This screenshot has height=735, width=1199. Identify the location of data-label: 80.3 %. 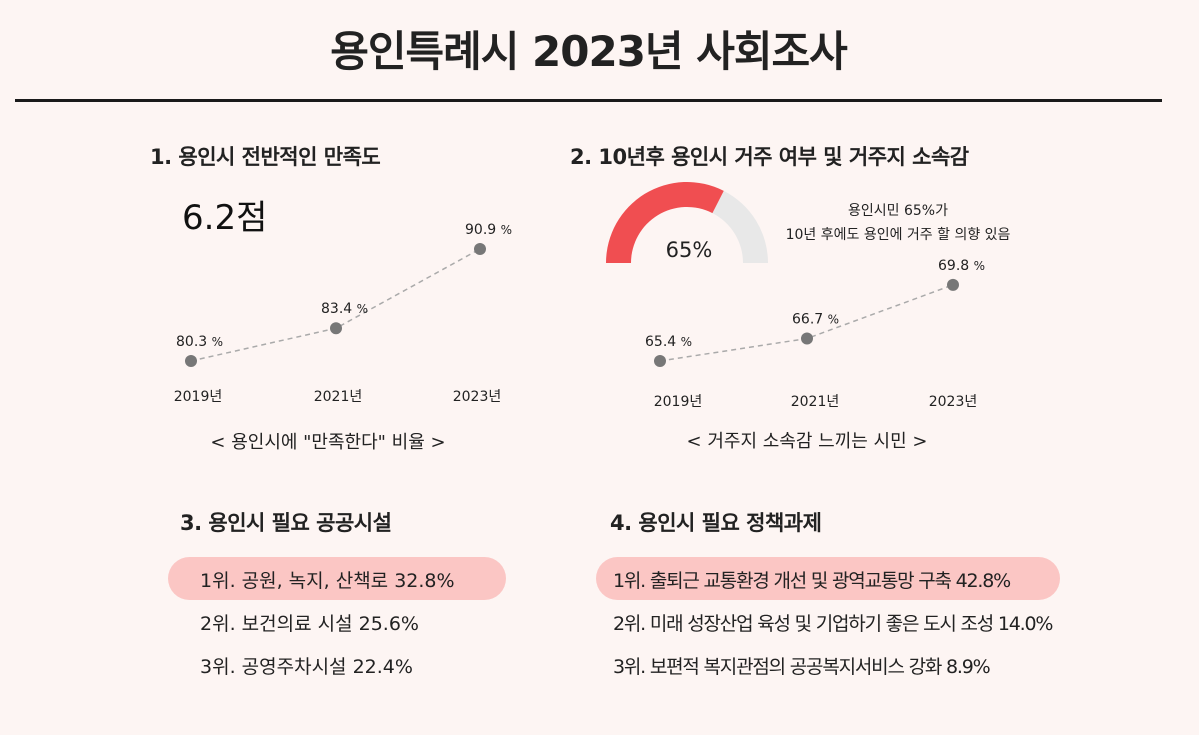
(199, 342).